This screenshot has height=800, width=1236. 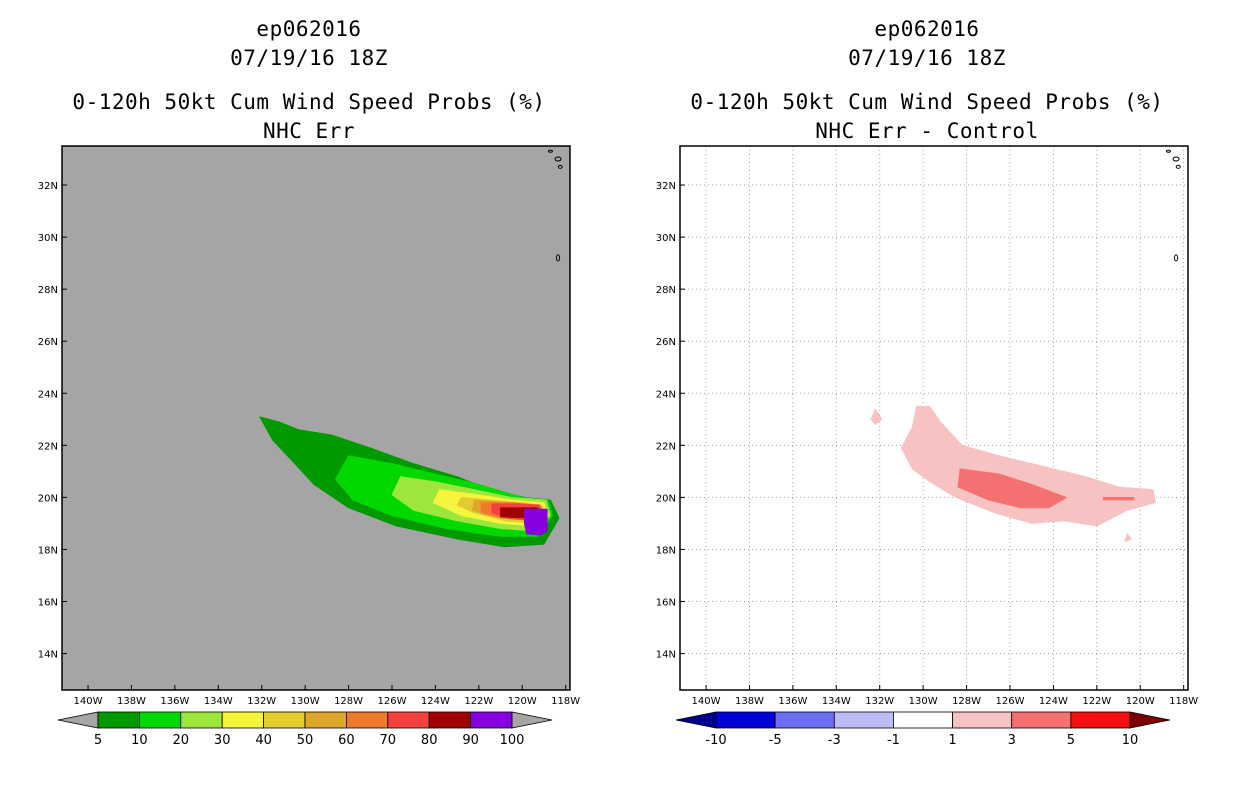 I want to click on colorbar-label: 30, so click(x=222, y=740).